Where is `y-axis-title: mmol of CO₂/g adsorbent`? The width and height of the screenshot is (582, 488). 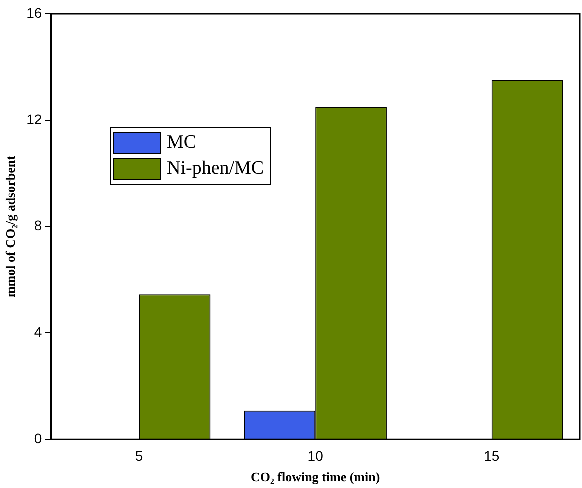
y-axis-title: mmol of CO₂/g adsorbent is located at coordinates (10, 226).